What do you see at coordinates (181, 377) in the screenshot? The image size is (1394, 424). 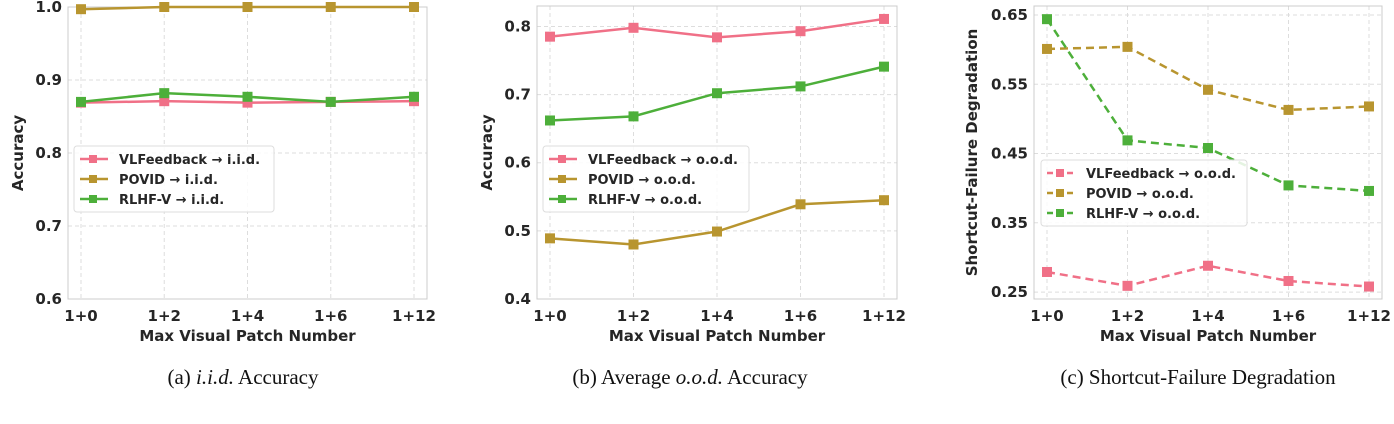 I see `caption-prefix: (a)` at bounding box center [181, 377].